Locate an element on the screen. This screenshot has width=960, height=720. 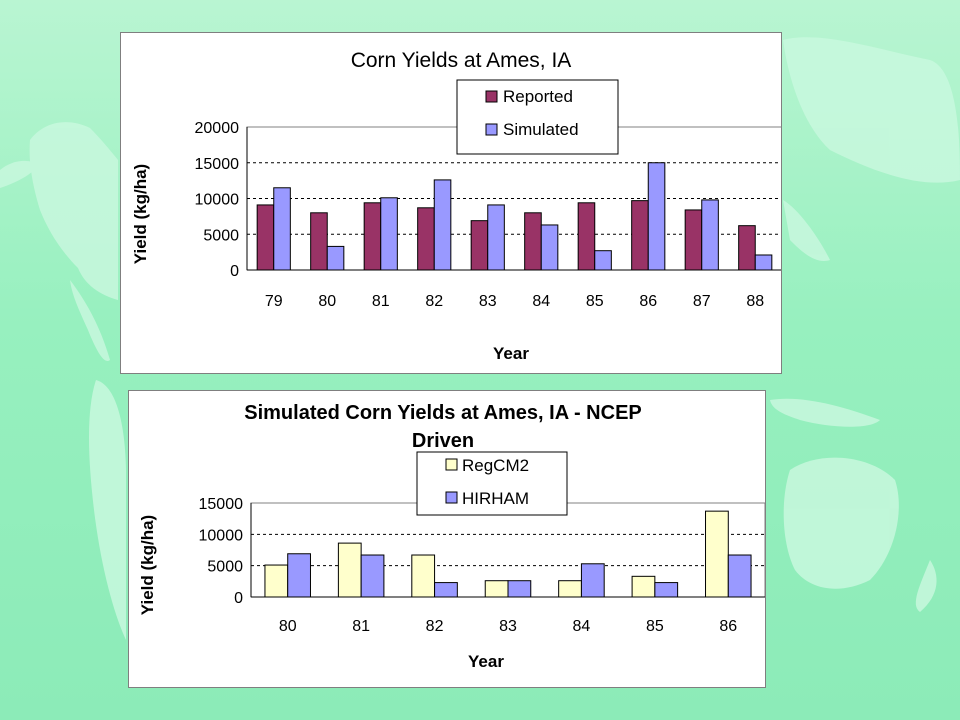
map-alaska-shape is located at coordinates (20, 174).